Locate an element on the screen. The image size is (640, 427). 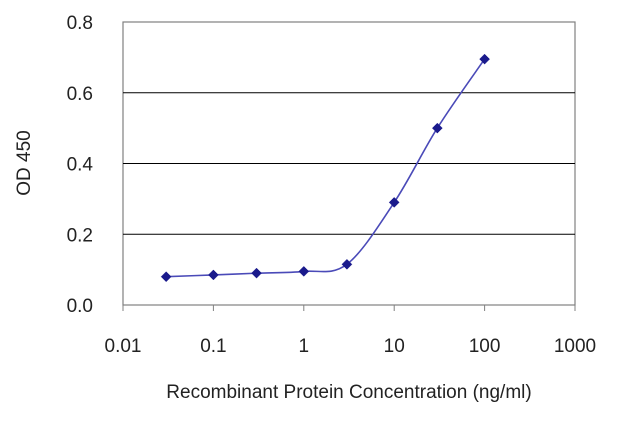
y-axis-ticks: 0.0 0.2 0.4 0.6 0.8 is located at coordinates (80, 165).